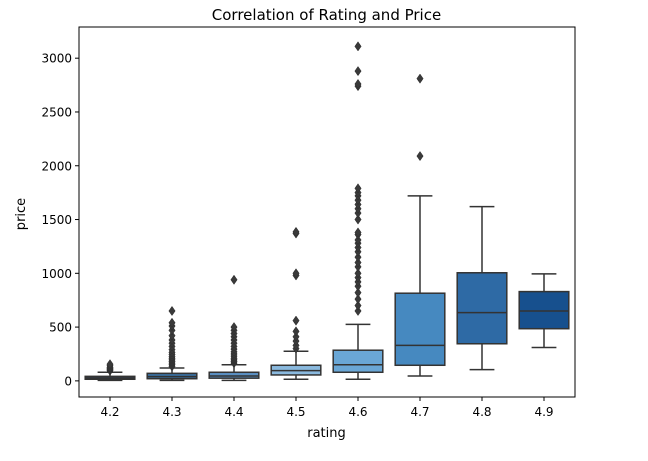 This screenshot has height=461, width=648. What do you see at coordinates (357, 412) in the screenshot?
I see `x-tick-label: 4.6` at bounding box center [357, 412].